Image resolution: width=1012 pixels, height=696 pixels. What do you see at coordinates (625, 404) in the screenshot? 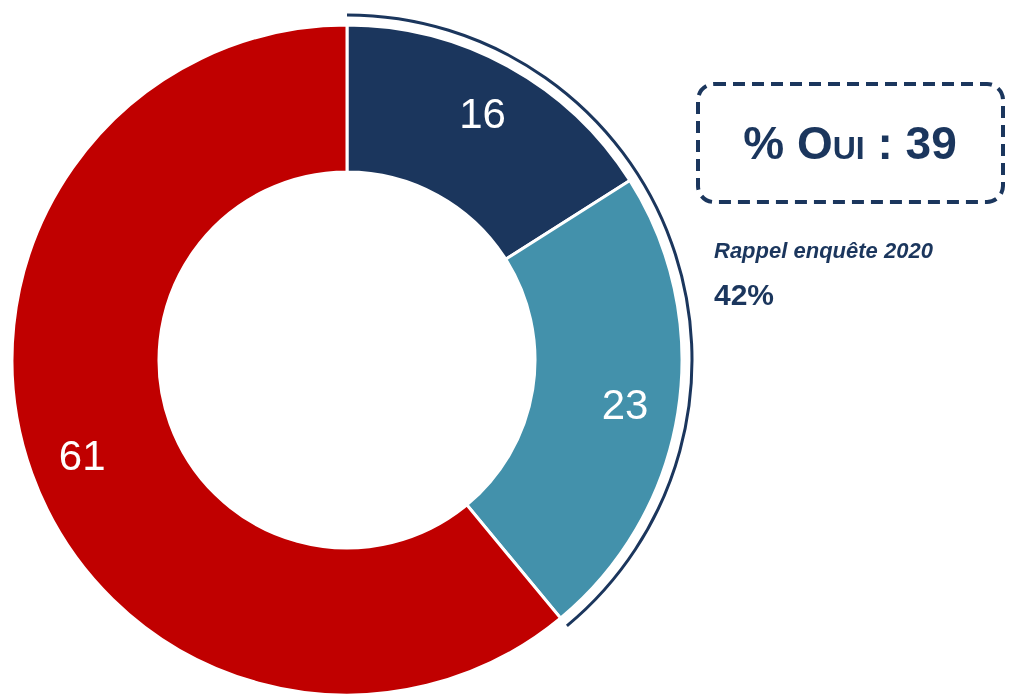
I see `data-label: 23` at bounding box center [625, 404].